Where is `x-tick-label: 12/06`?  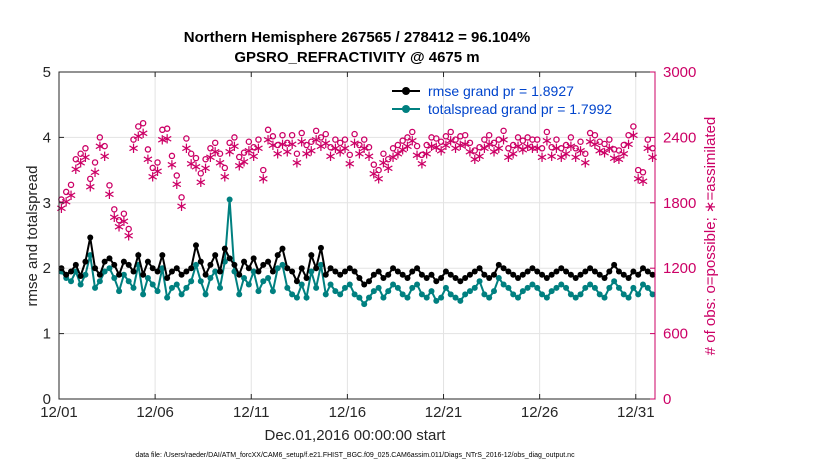
x-tick-label: 12/06 is located at coordinates (155, 412).